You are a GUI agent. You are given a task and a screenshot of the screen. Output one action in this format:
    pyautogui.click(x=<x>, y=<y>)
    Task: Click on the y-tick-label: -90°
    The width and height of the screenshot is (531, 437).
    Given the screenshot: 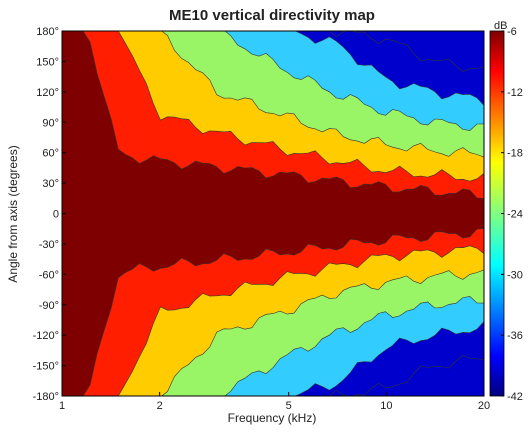 What is the action you would take?
    pyautogui.click(x=49, y=306)
    